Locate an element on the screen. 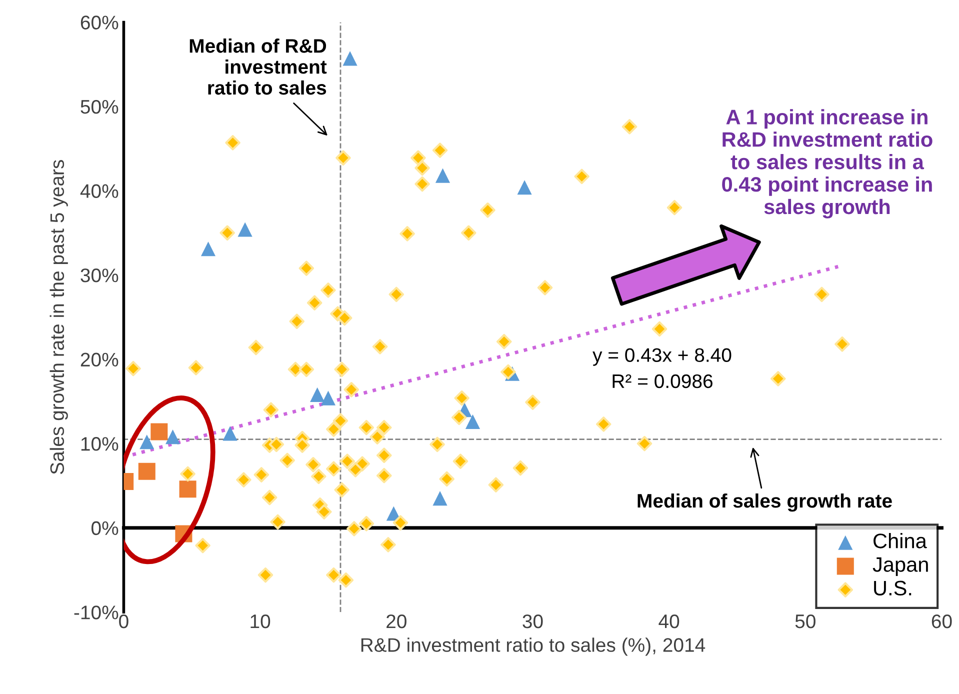  ref-line-label: Median of sales growth rate is located at coordinates (765, 502).